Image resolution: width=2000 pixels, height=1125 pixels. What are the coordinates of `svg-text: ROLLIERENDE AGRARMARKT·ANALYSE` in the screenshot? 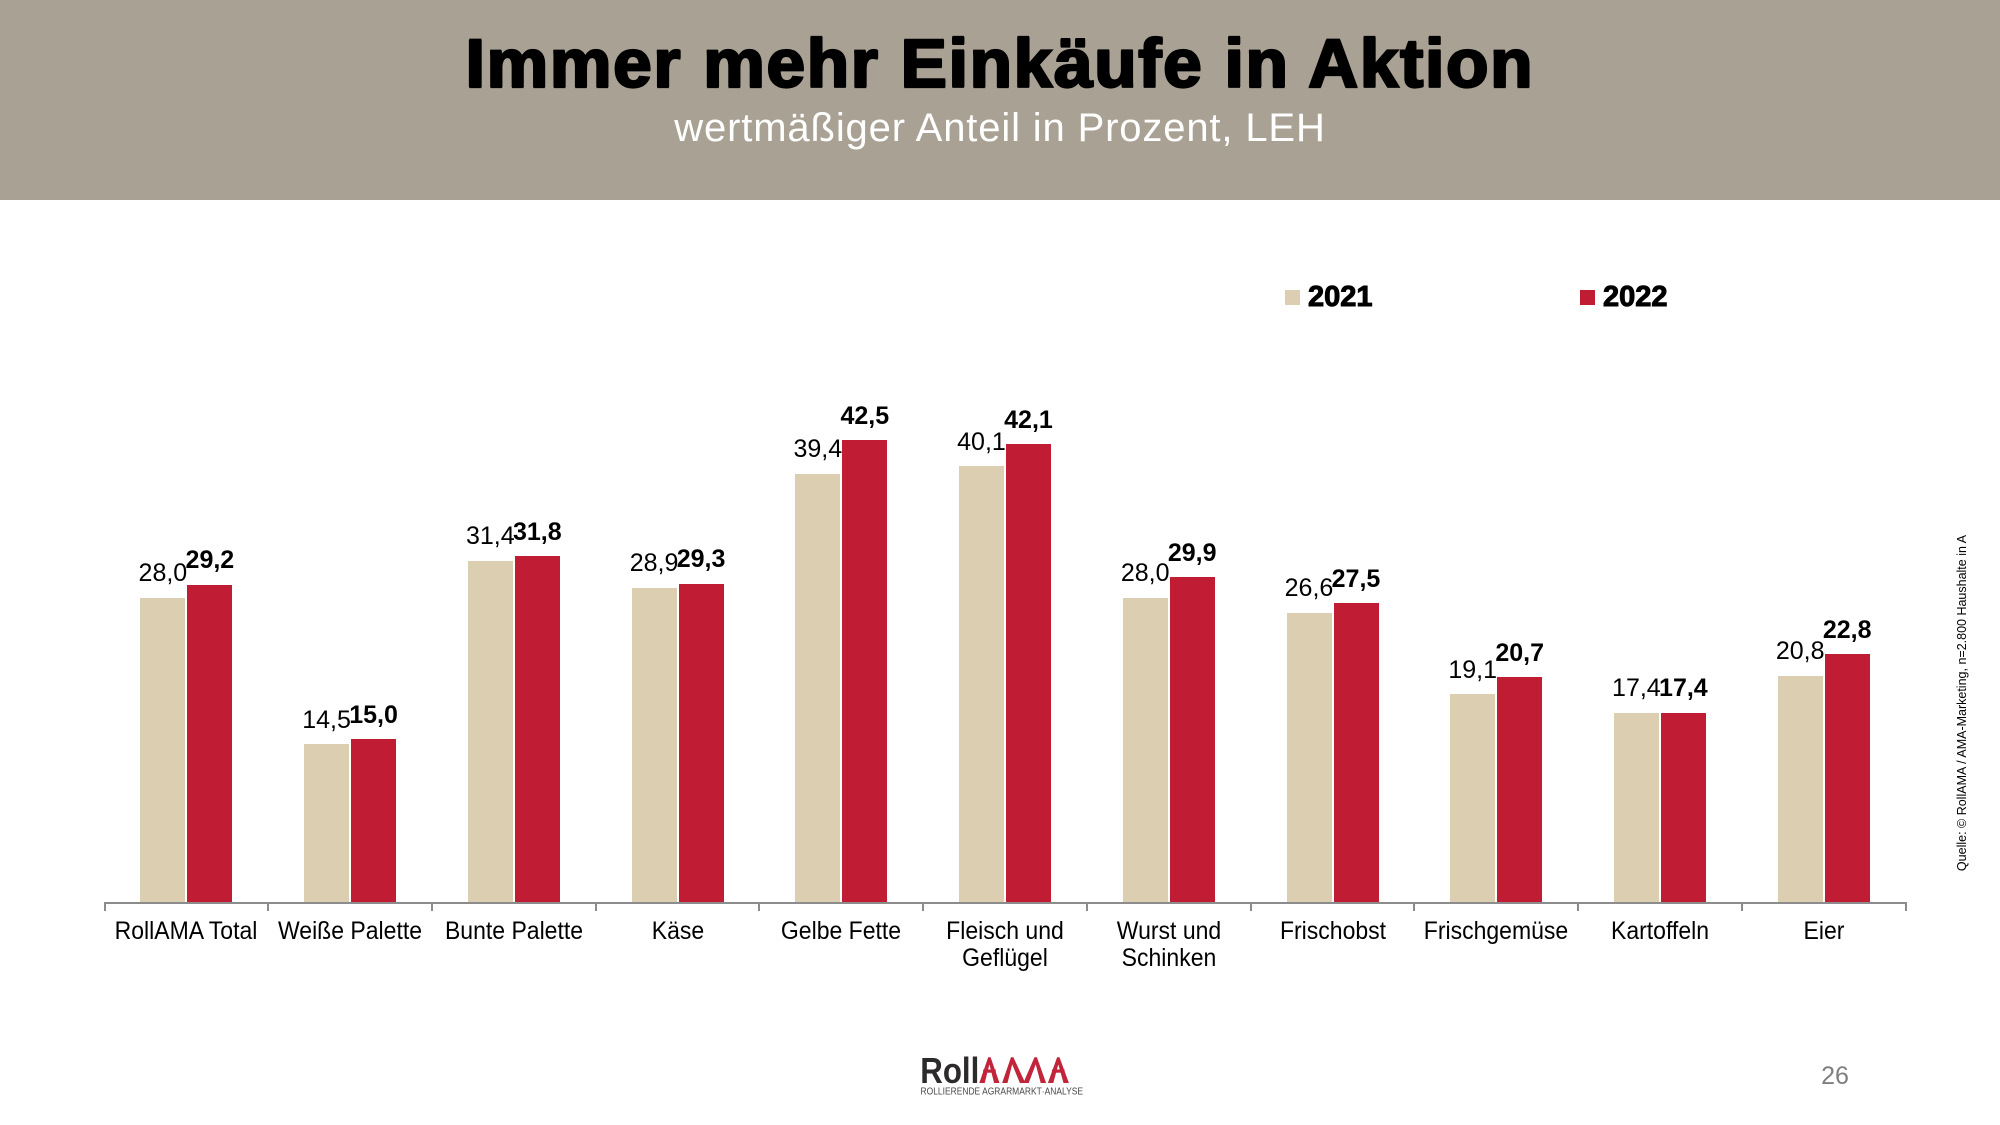 It's located at (1002, 1092).